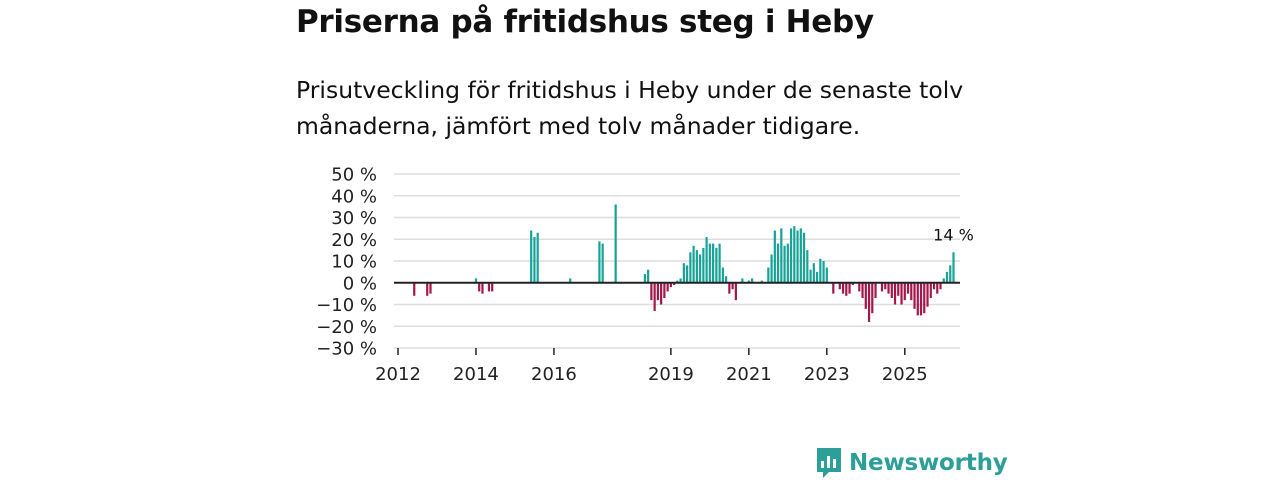 This screenshot has height=480, width=1280. What do you see at coordinates (554, 374) in the screenshot?
I see `x-tick-label: 2016` at bounding box center [554, 374].